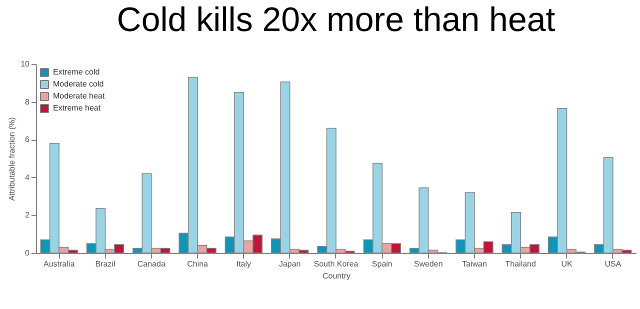  What do you see at coordinates (244, 264) in the screenshot?
I see `x-tick-label: Italy` at bounding box center [244, 264].